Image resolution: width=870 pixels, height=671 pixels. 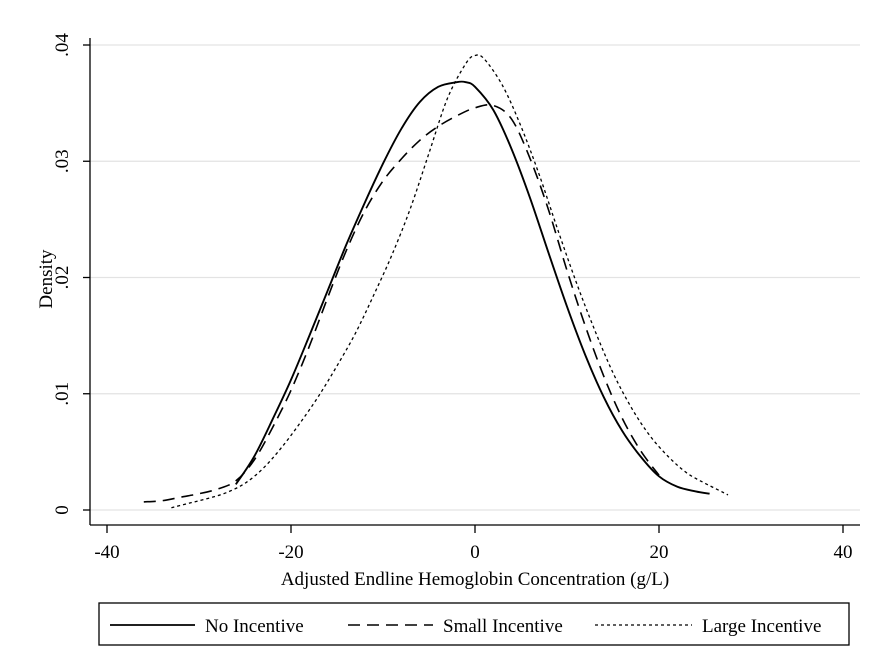 I want to click on y-tick-label: .01, so click(x=62, y=394).